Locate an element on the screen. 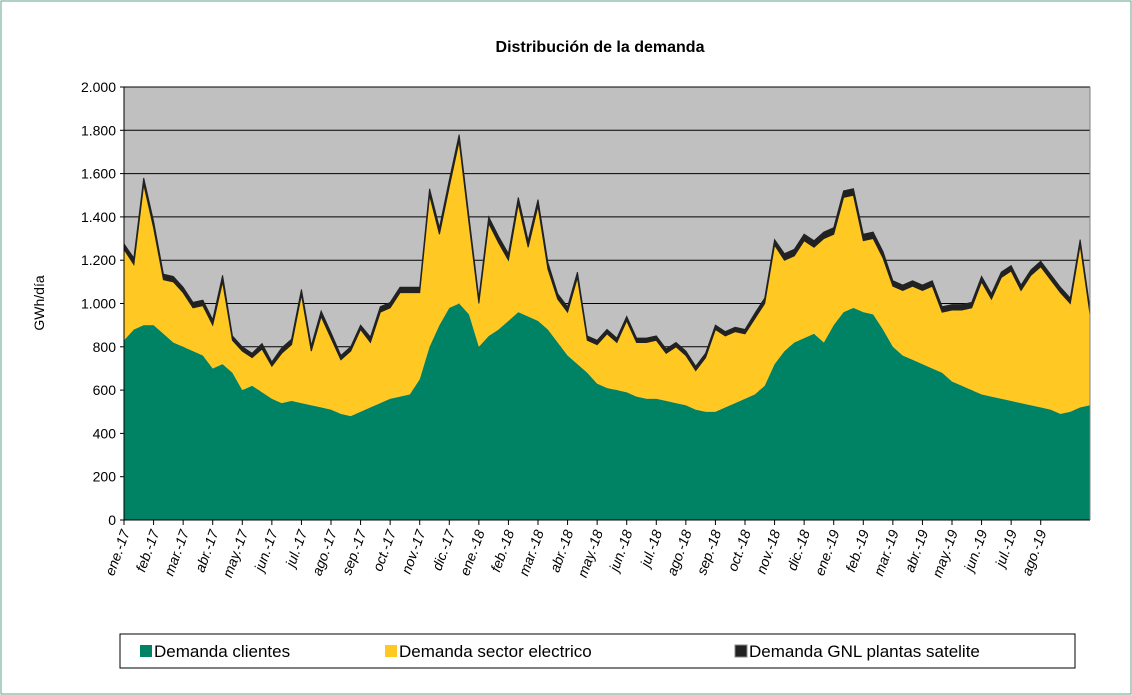 This screenshot has height=695, width=1132. y-tick-label: 1.800 is located at coordinates (98, 130).